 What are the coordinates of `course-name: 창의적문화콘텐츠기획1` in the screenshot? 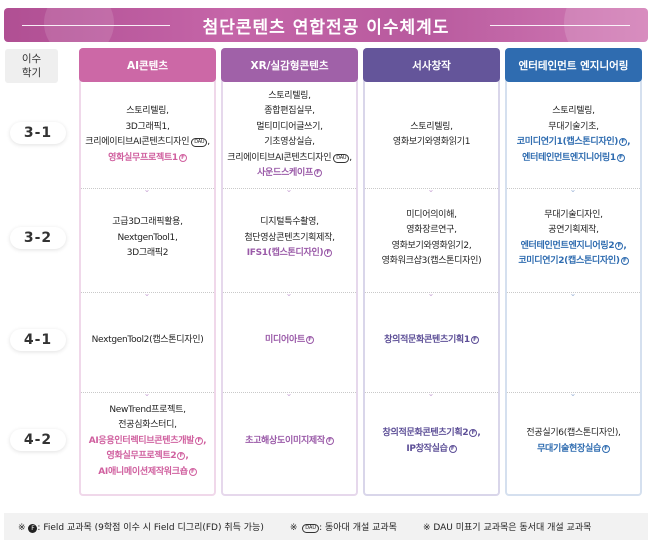 It's located at (427, 339).